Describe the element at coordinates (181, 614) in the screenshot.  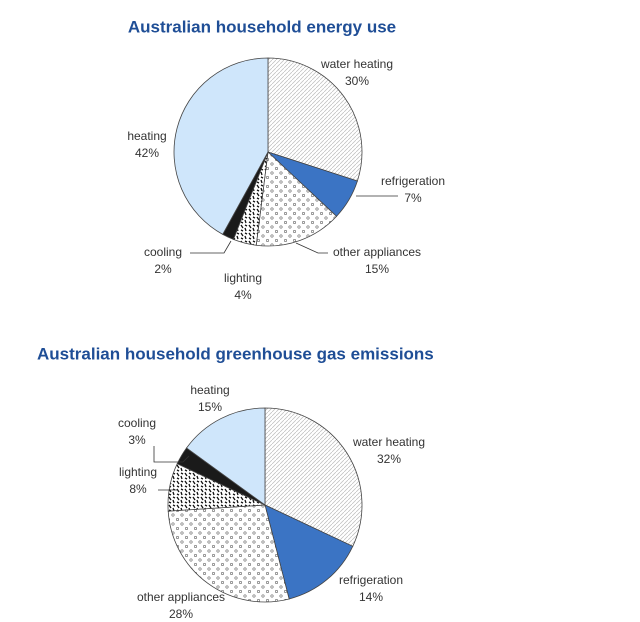
I see `slice-value-label: 28%` at that location.